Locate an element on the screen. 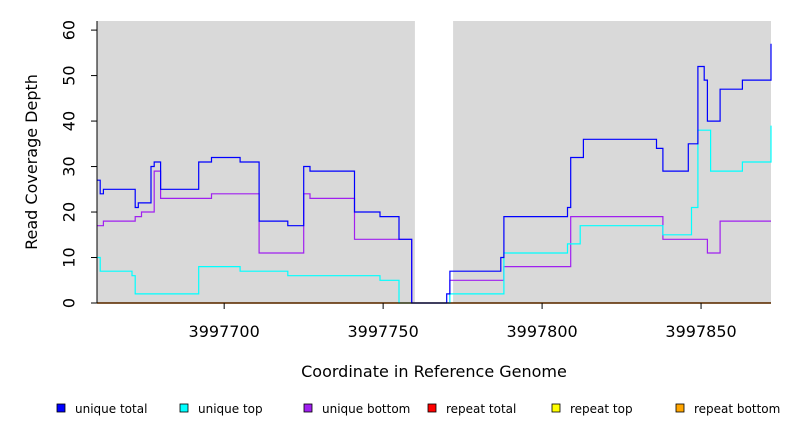 Image resolution: width=792 pixels, height=432 pixels. y-tick-label-50: 50 is located at coordinates (69, 75).